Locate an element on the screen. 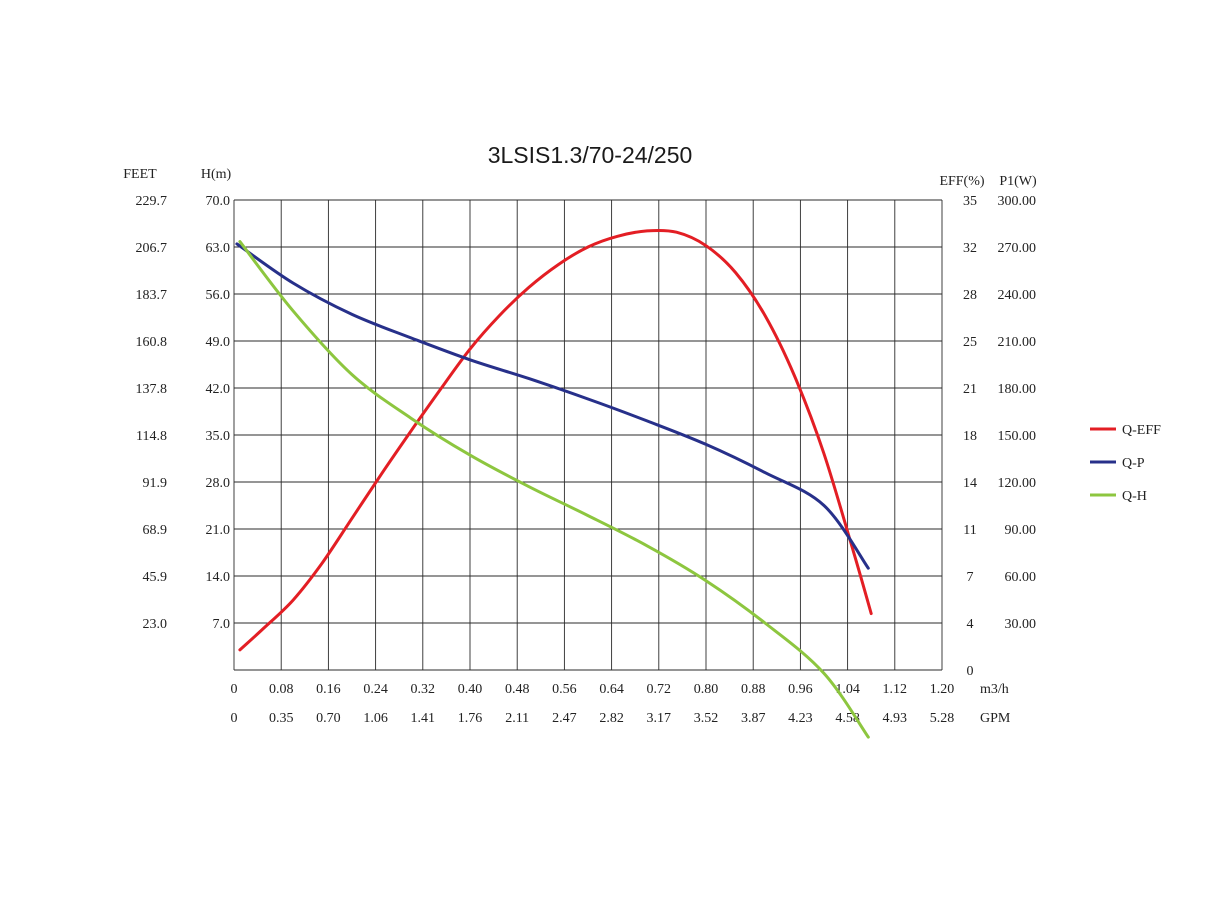 This screenshot has height=899, width=1214. gpm-tick-label: 3.17 is located at coordinates (659, 718).